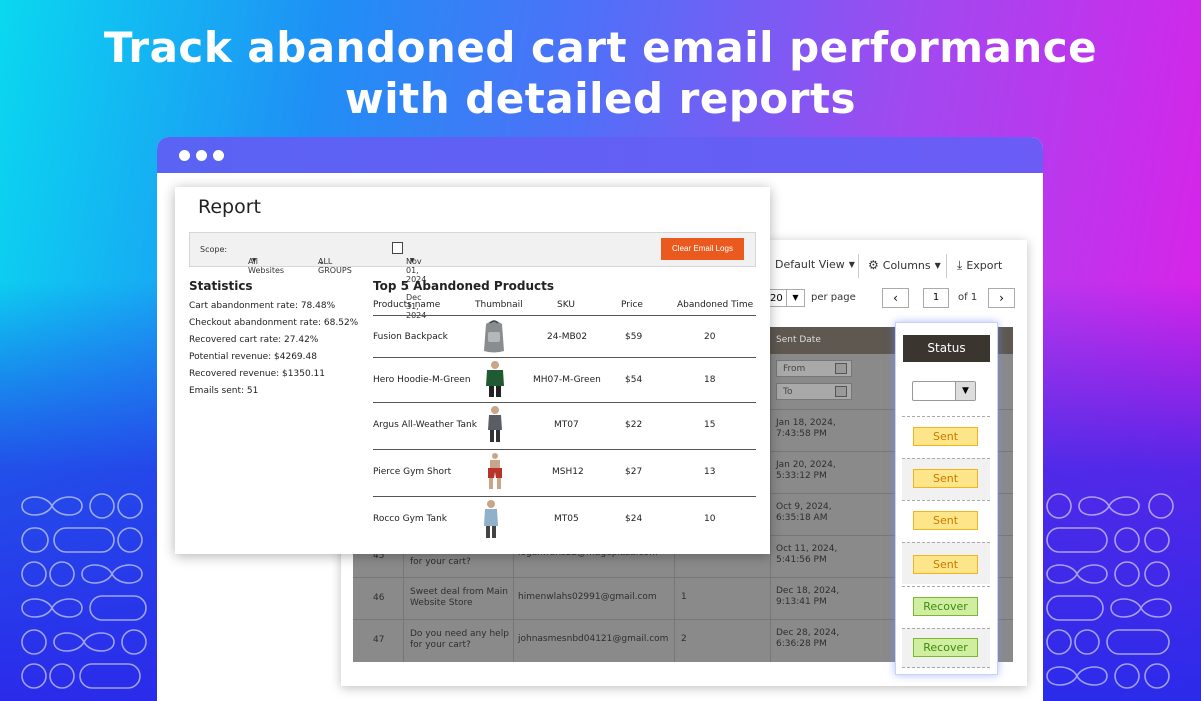  I want to click on group-value: ALL GROUPS, so click(335, 266).